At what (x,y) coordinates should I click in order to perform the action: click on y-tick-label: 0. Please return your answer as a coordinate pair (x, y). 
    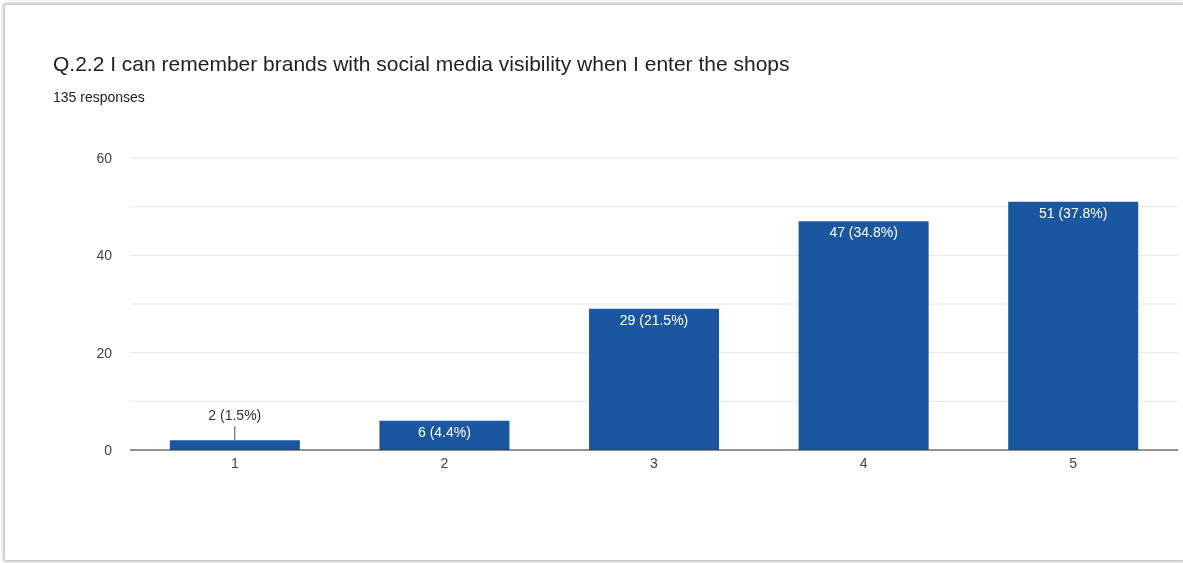
    Looking at the image, I should click on (108, 449).